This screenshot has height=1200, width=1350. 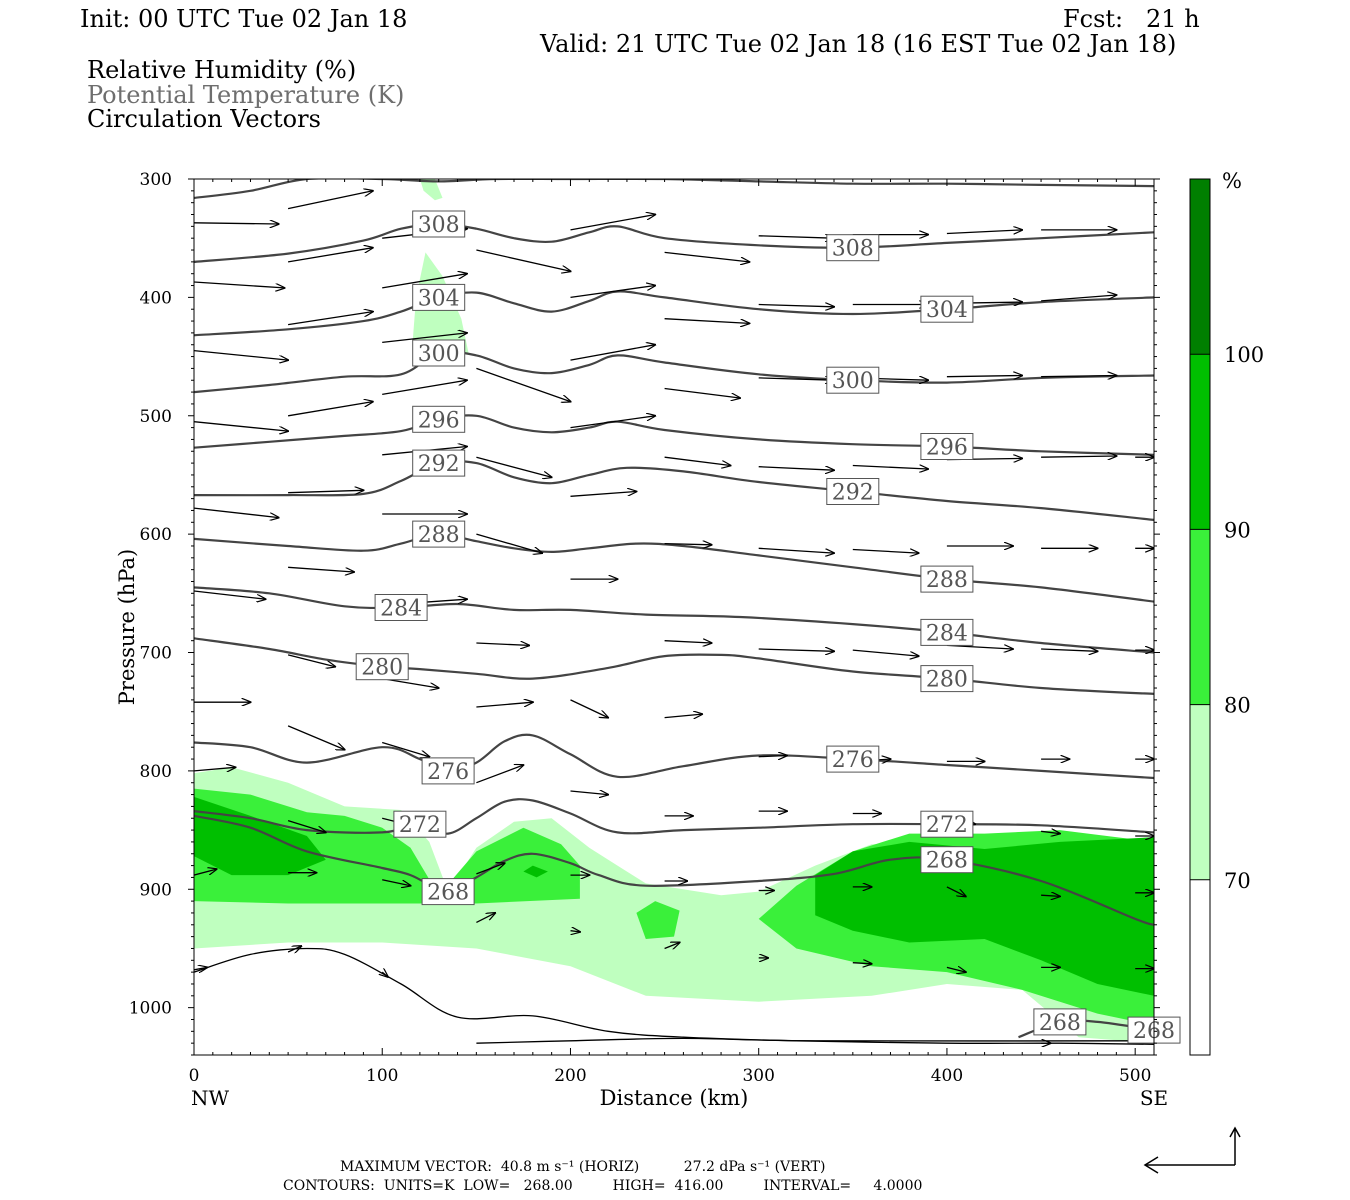 I want to click on reference-vector-icon, so click(x=1192, y=1150).